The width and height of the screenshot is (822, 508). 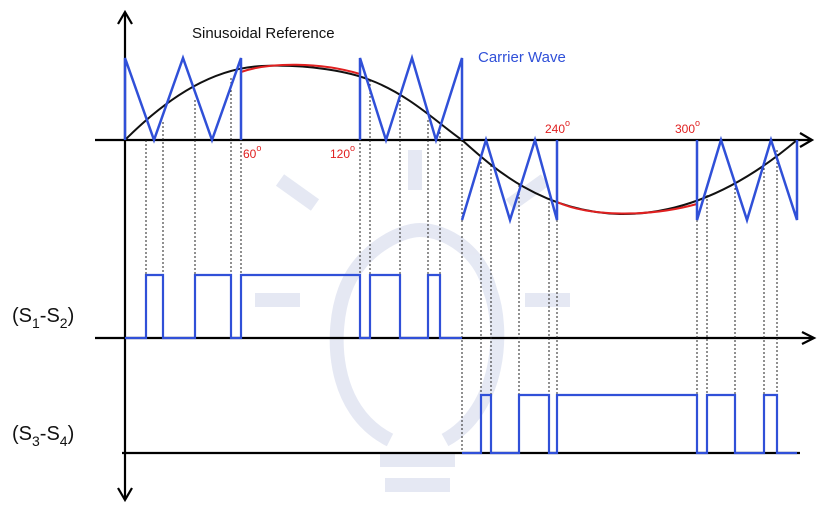 What do you see at coordinates (125, 495) in the screenshot?
I see `axis-arrow-down` at bounding box center [125, 495].